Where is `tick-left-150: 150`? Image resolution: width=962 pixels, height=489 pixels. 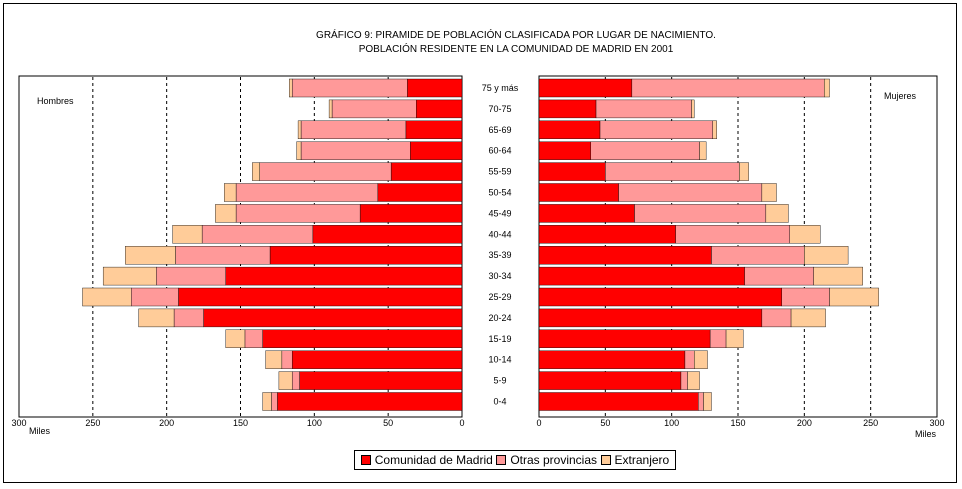
tick-left-150: 150 is located at coordinates (240, 423).